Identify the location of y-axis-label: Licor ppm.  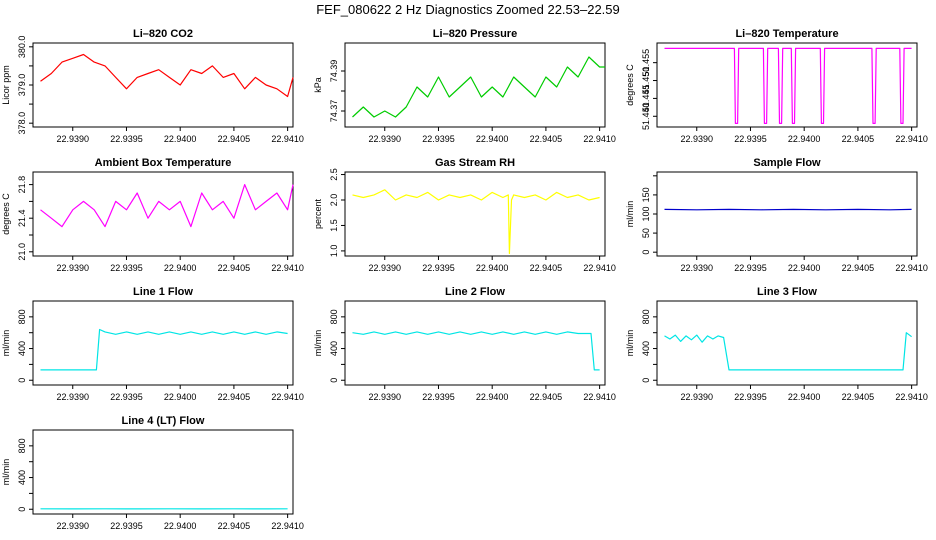
(6, 85).